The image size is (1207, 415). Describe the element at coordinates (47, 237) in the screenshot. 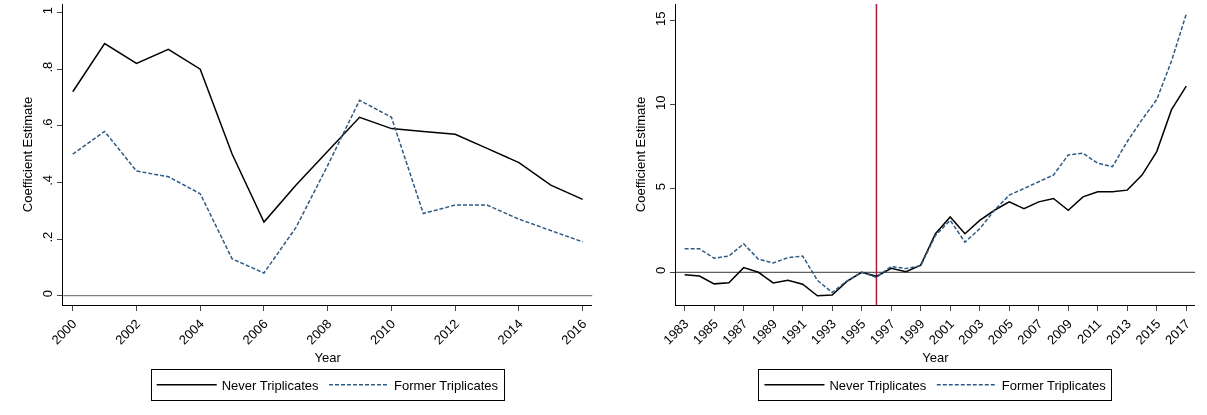

I see `y-tick-label: .2` at that location.